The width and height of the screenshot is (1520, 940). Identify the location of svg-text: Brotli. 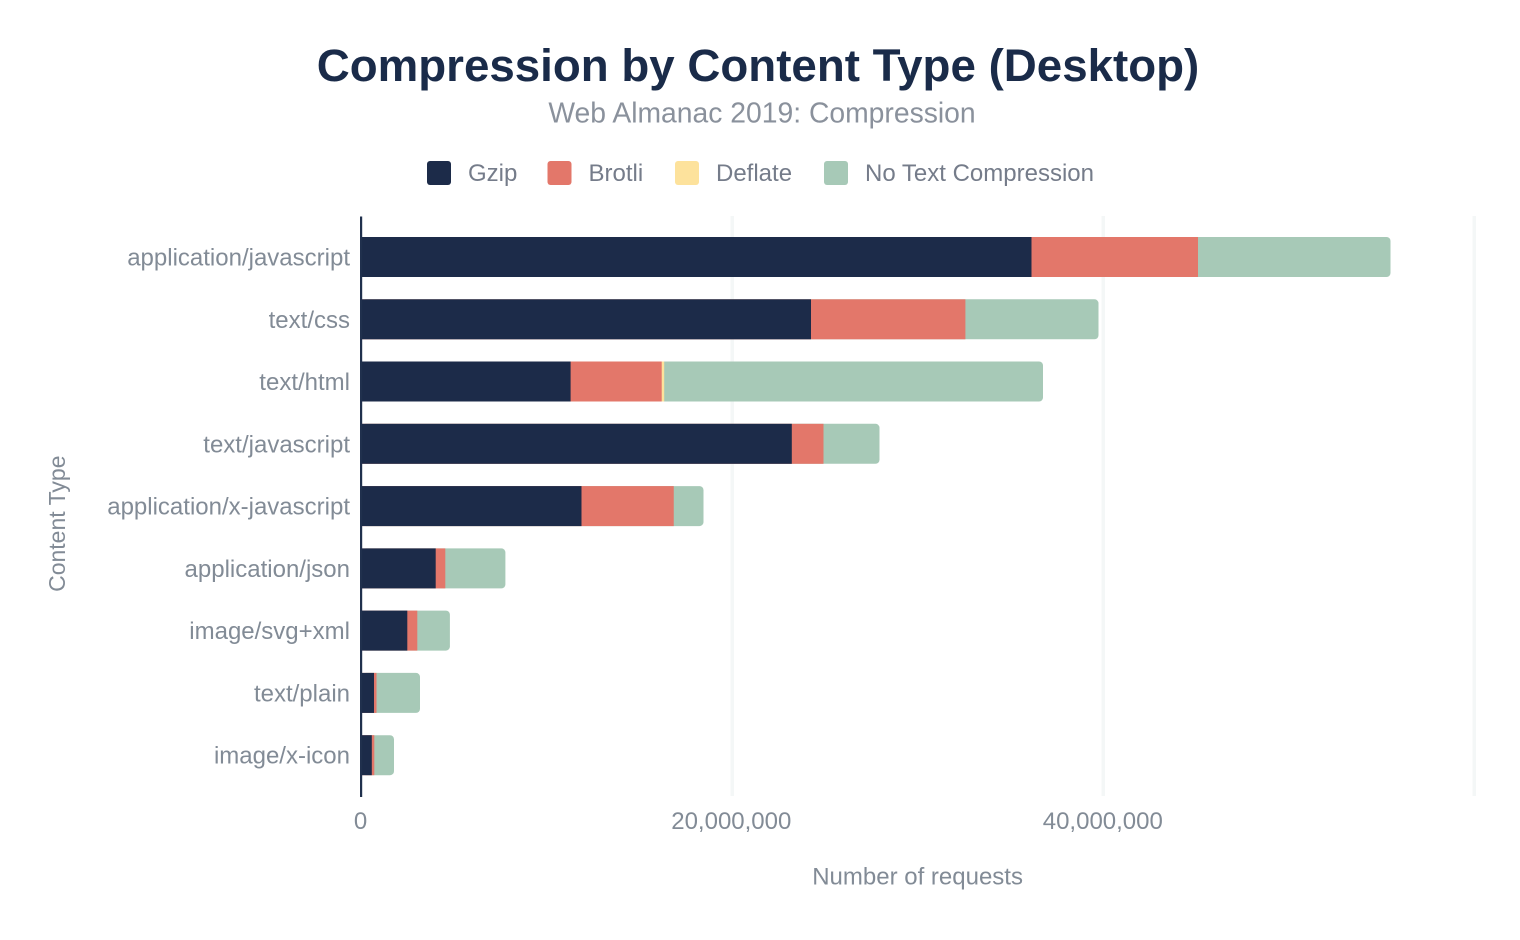
(616, 173).